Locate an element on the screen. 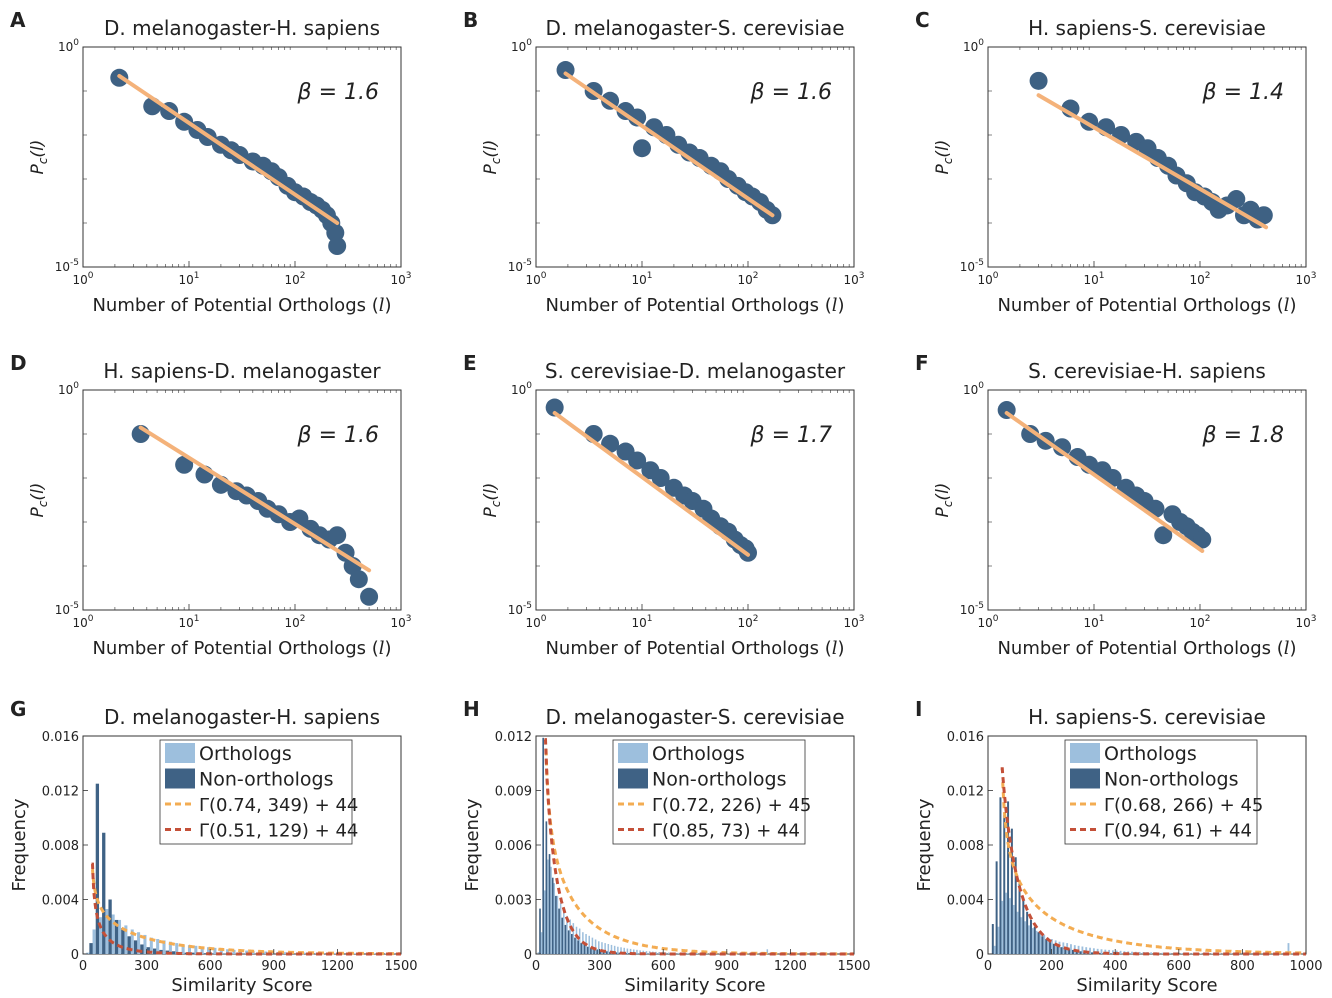 The width and height of the screenshot is (1332, 998). beta-annotation: β = 1.4 is located at coordinates (1243, 92).